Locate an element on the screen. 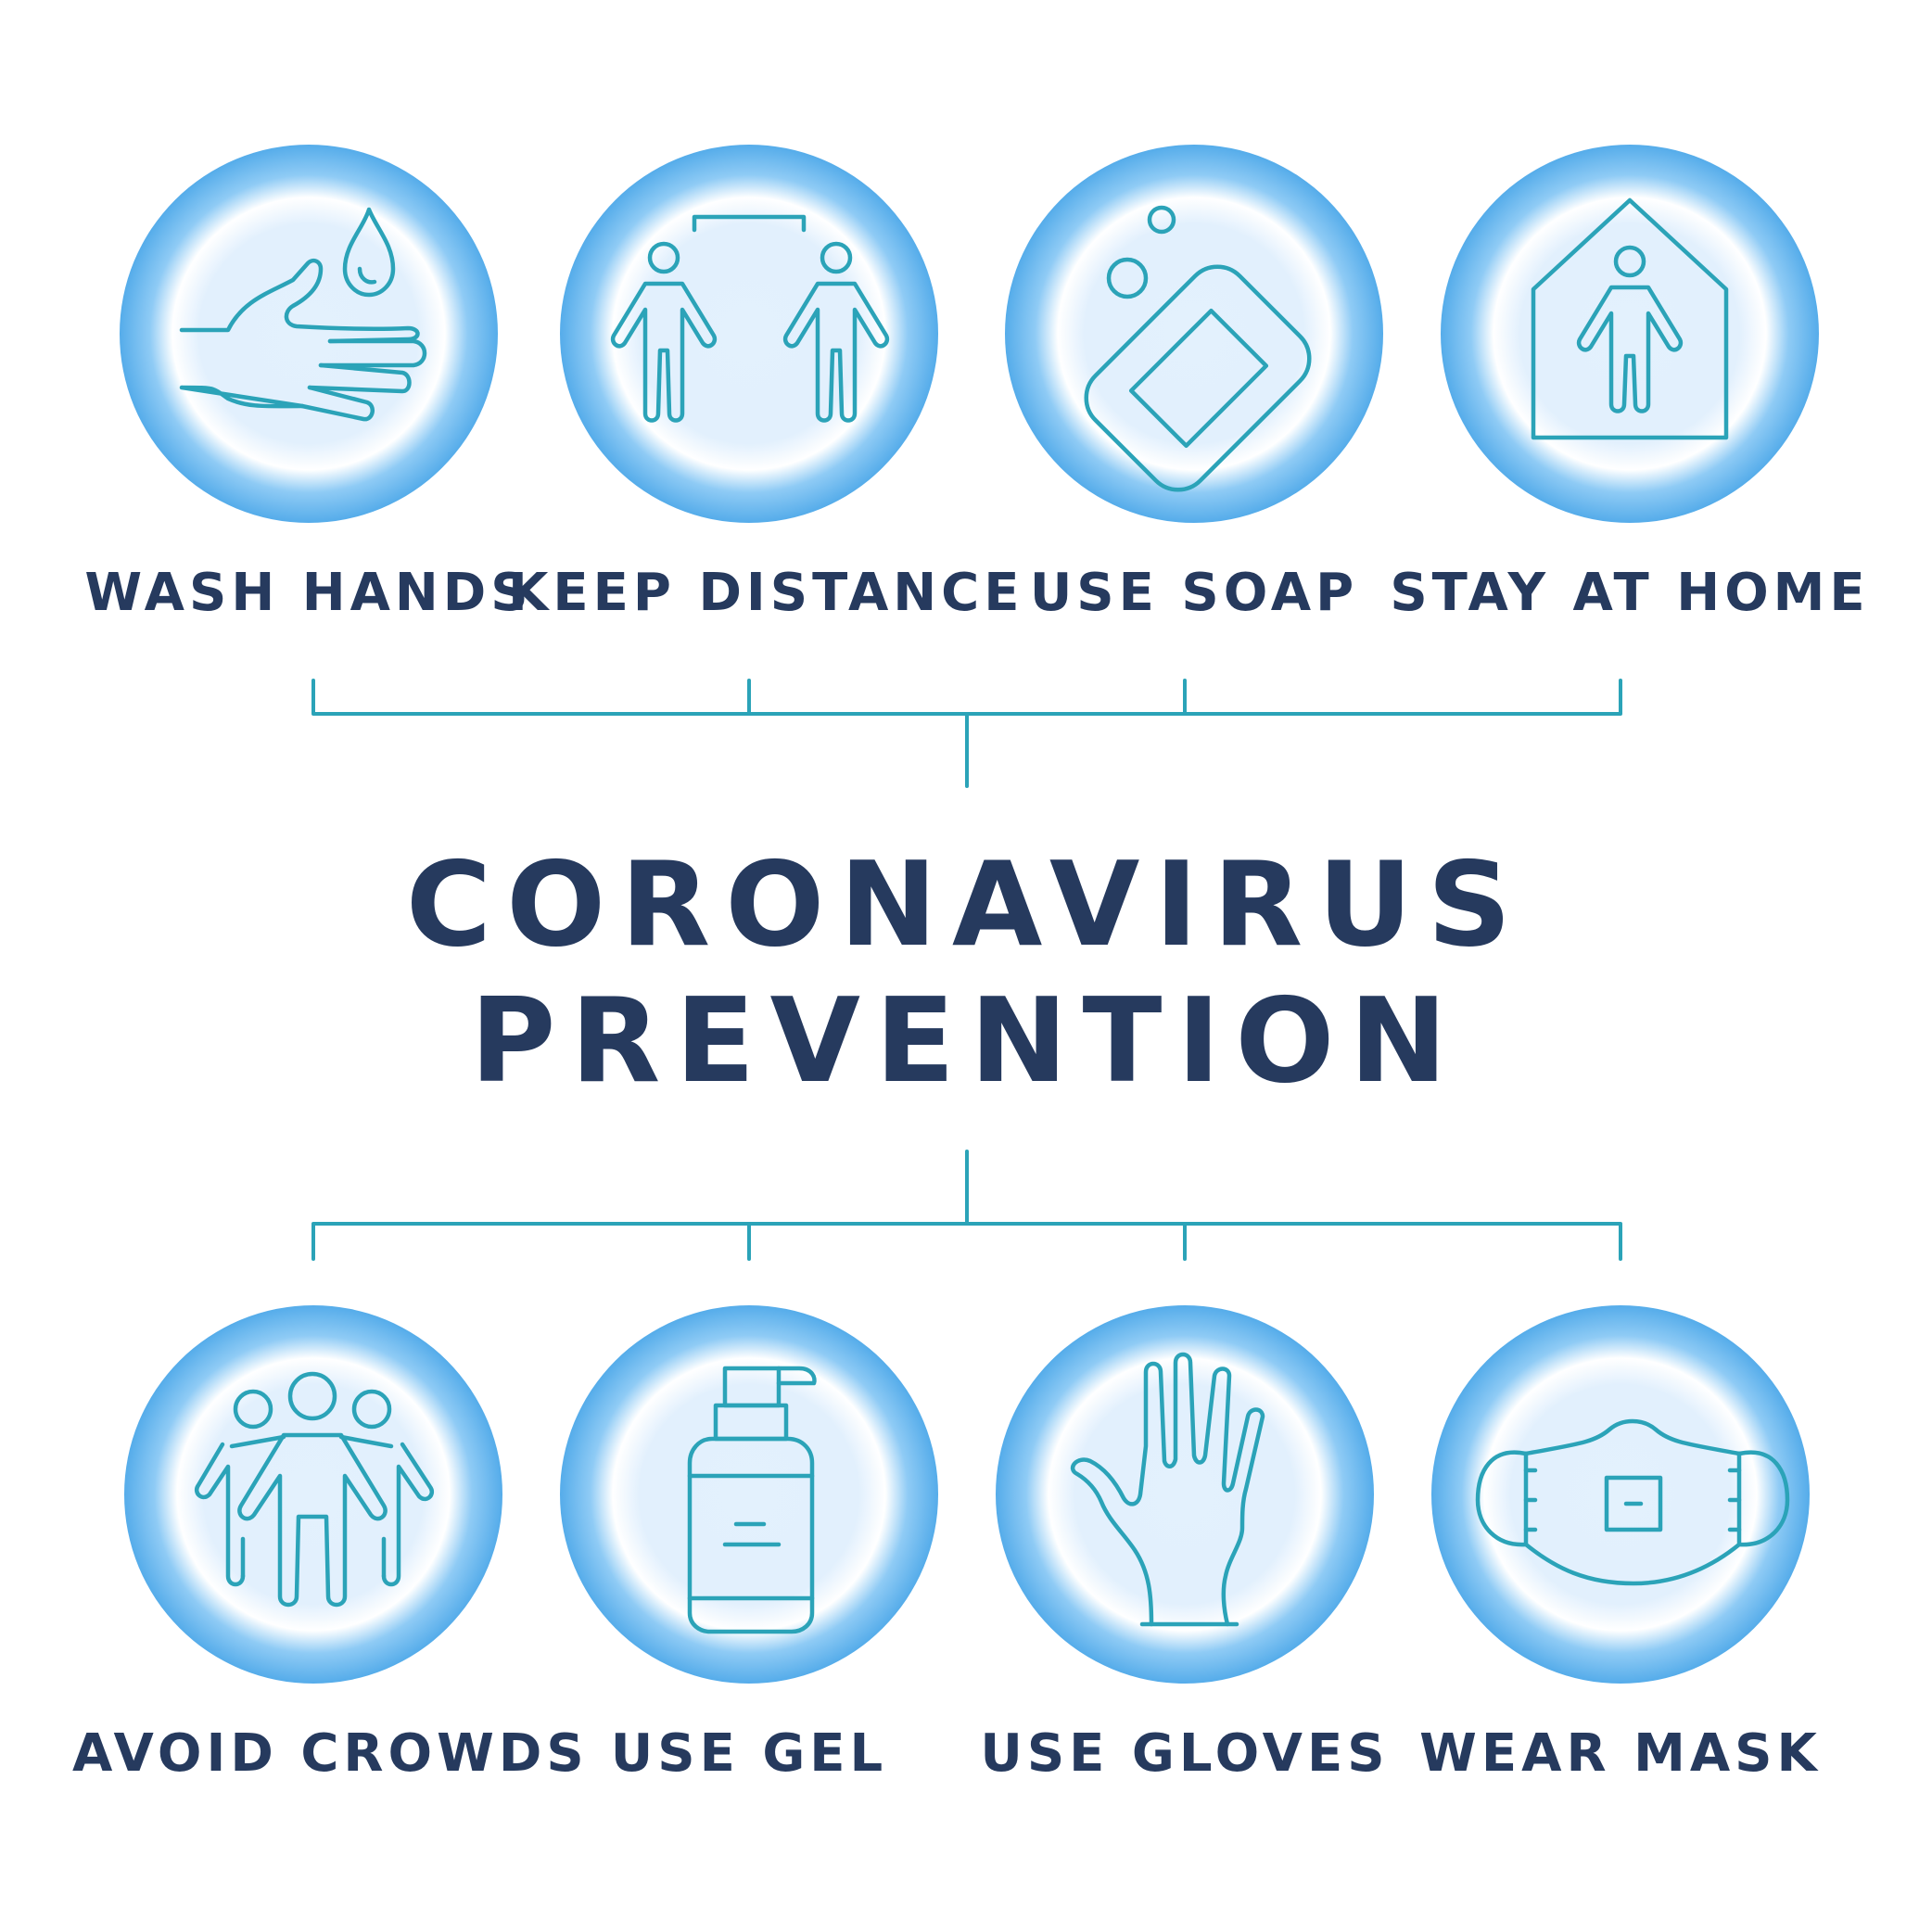 The image size is (1932, 1932). label-keep-distance: KEEP DISTANCE is located at coordinates (766, 593).